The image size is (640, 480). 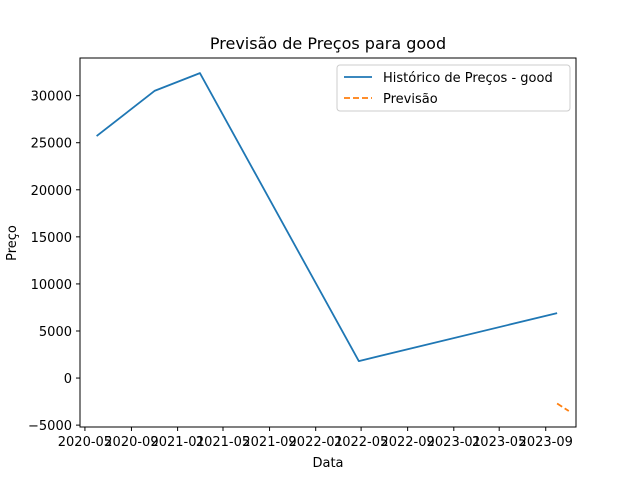 What do you see at coordinates (468, 78) in the screenshot?
I see `legend-label-historico: Histórico de Preços - good` at bounding box center [468, 78].